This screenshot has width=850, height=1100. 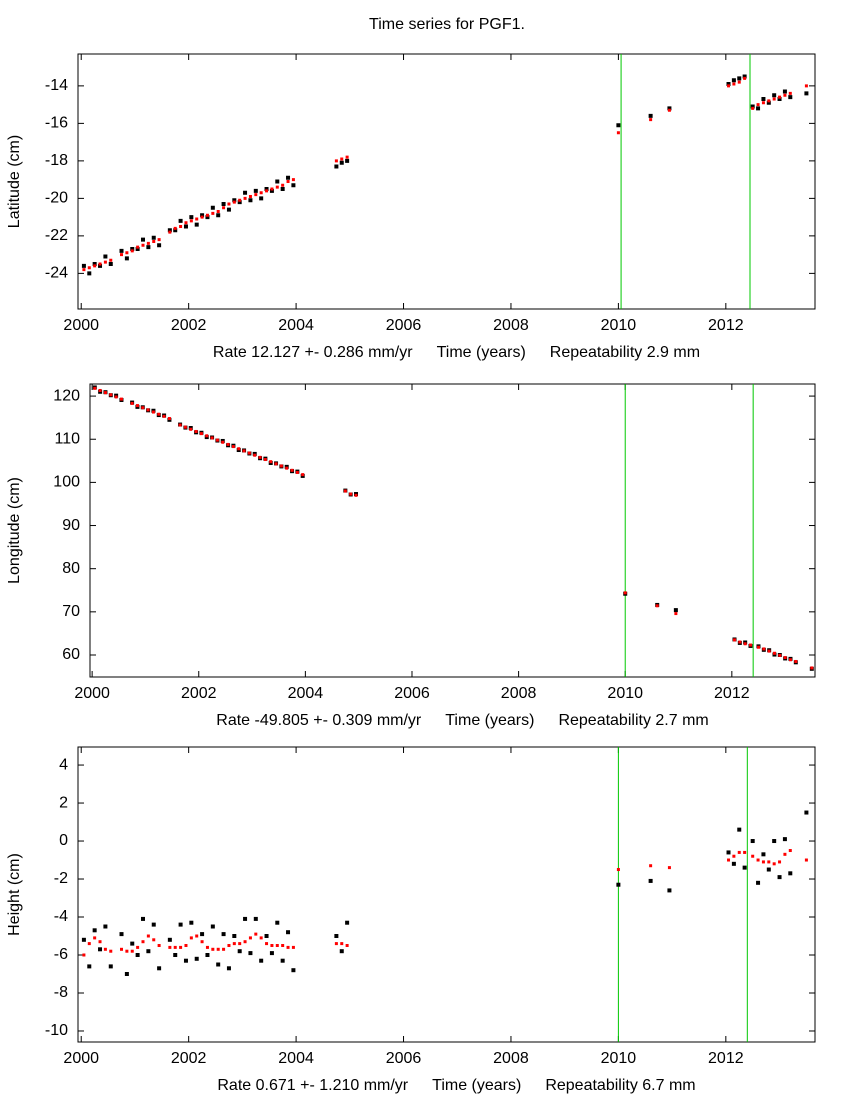 What do you see at coordinates (66, 395) in the screenshot?
I see `y-tick-label: 120` at bounding box center [66, 395].